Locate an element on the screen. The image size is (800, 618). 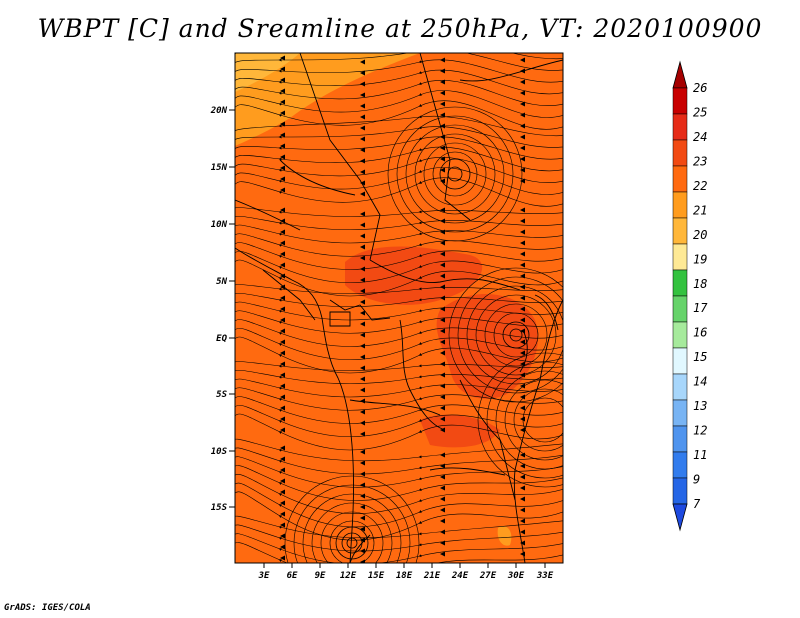
lat-label: 10N is located at coordinates (219, 225).